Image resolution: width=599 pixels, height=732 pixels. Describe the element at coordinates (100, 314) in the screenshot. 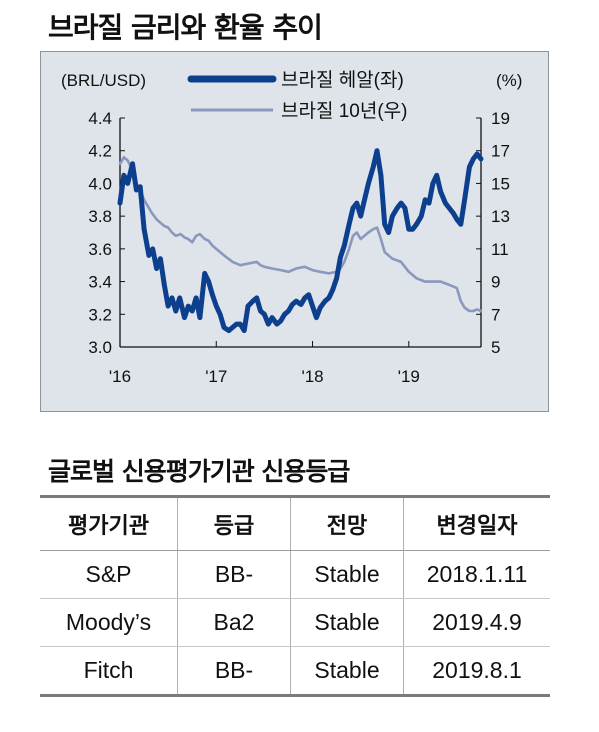

I see `left-tick-label: 3.2` at that location.